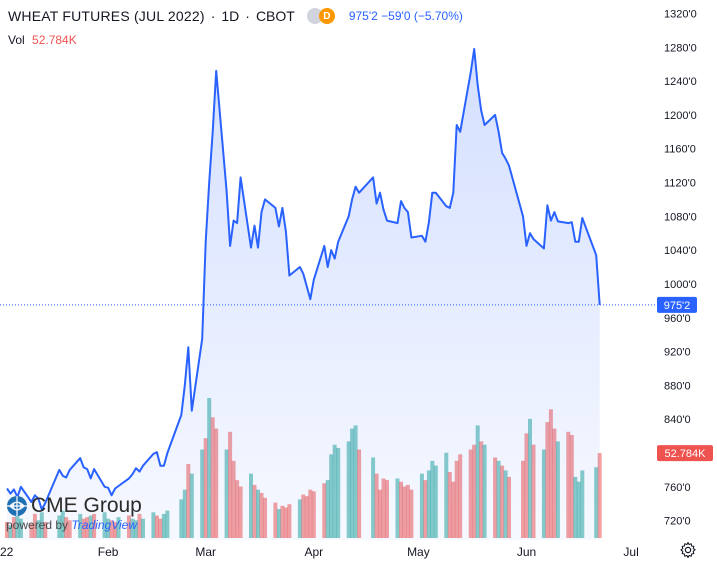  I want to click on volume-legend-value: 52.784K, so click(54, 40).